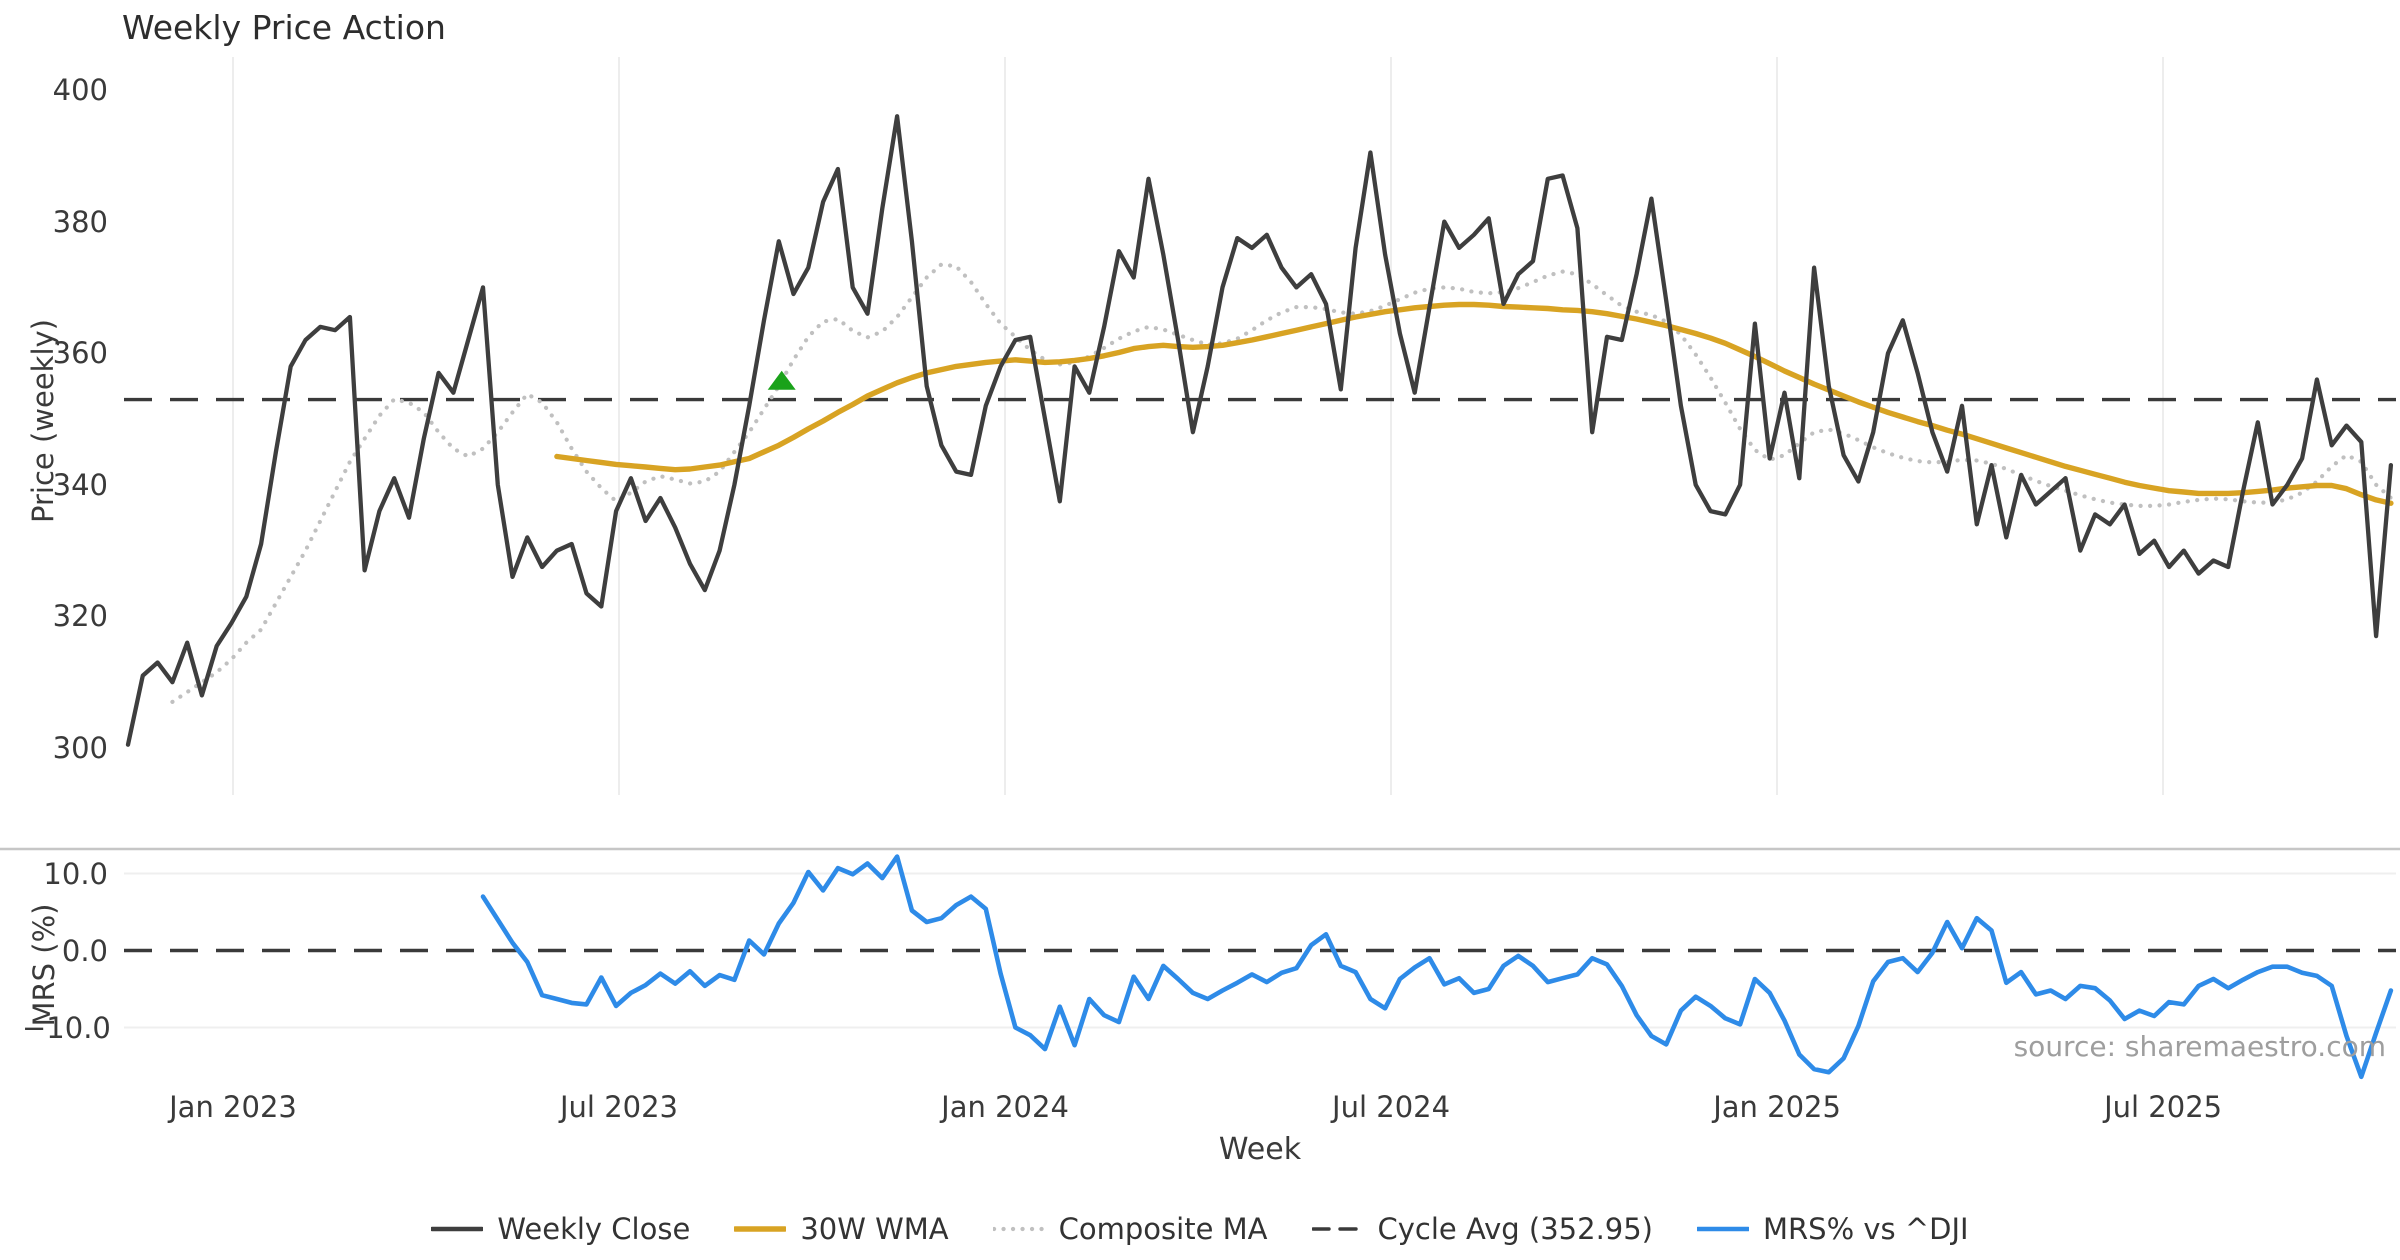 This screenshot has width=2400, height=1260. Describe the element at coordinates (1163, 1229) in the screenshot. I see `legend-label: Composite MA` at that location.